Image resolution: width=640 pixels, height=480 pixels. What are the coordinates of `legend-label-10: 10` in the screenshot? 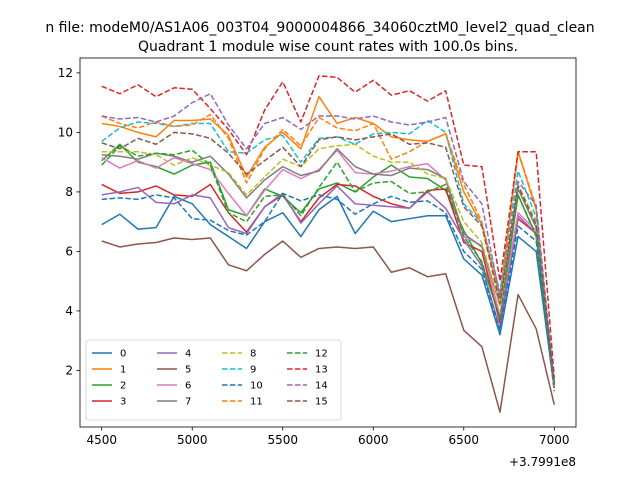 It's located at (256, 386).